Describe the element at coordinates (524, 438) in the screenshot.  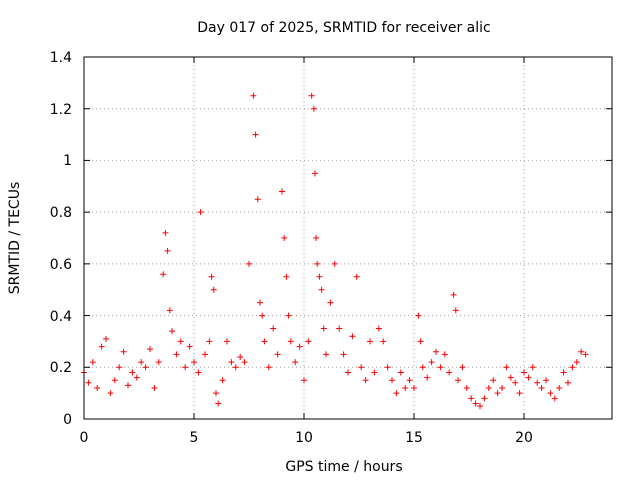
I see `x-tick-label: 20` at that location.